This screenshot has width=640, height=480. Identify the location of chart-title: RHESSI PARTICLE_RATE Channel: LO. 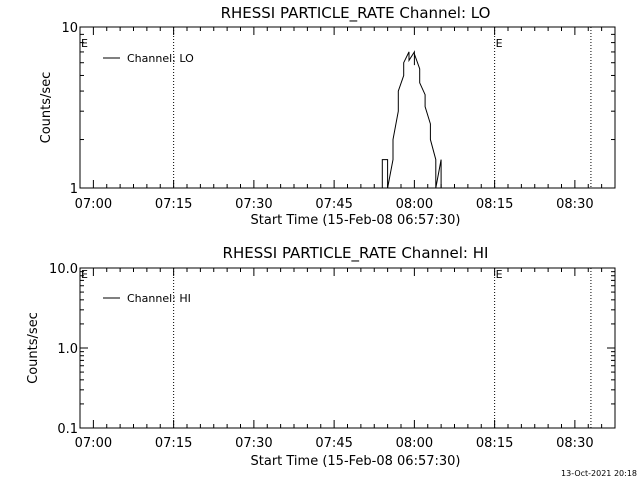
(356, 13).